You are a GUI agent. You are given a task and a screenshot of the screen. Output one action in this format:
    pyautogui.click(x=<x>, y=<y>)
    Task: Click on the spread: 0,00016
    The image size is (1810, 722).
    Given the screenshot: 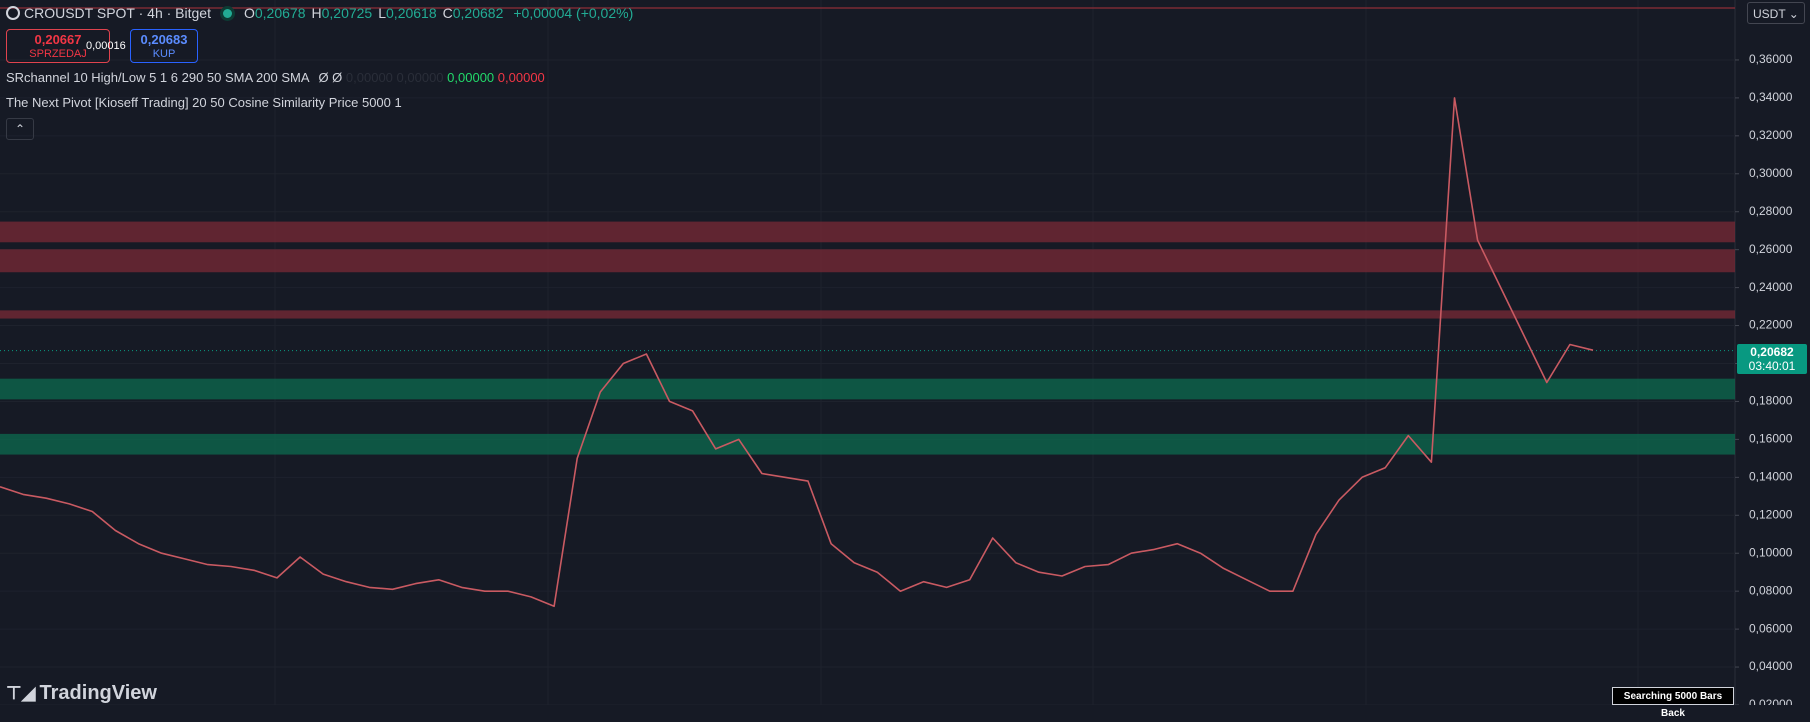 What is the action you would take?
    pyautogui.click(x=106, y=46)
    